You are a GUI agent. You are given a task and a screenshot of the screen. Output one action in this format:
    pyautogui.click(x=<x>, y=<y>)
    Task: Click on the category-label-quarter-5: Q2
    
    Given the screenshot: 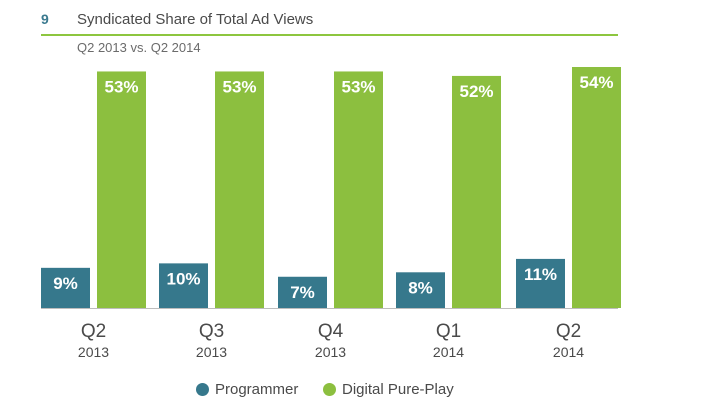 What is the action you would take?
    pyautogui.click(x=568, y=331)
    